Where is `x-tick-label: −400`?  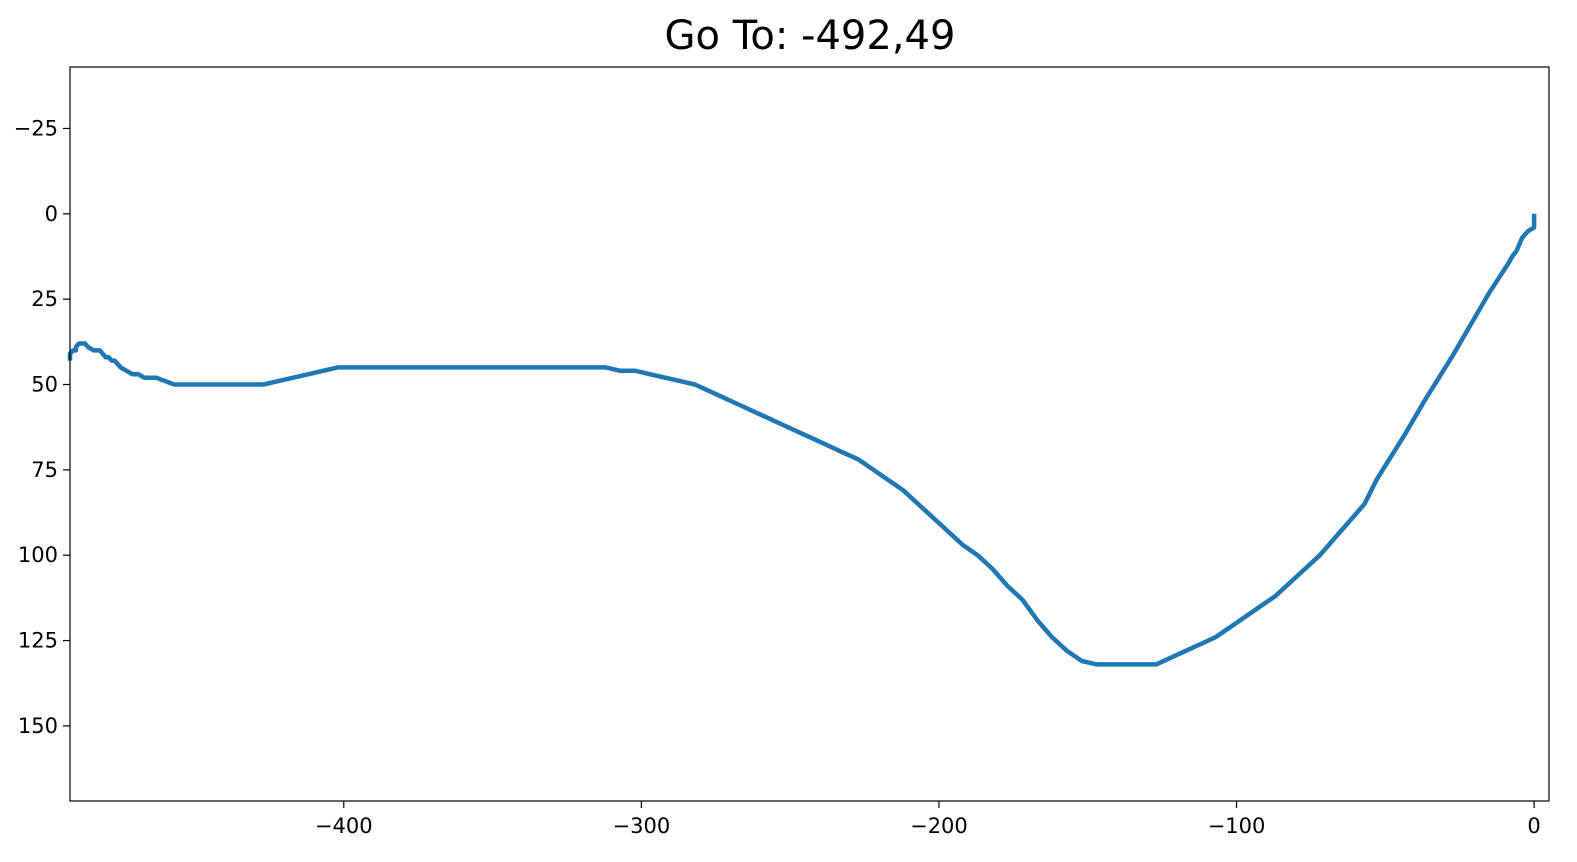 x-tick-label: −400 is located at coordinates (344, 826).